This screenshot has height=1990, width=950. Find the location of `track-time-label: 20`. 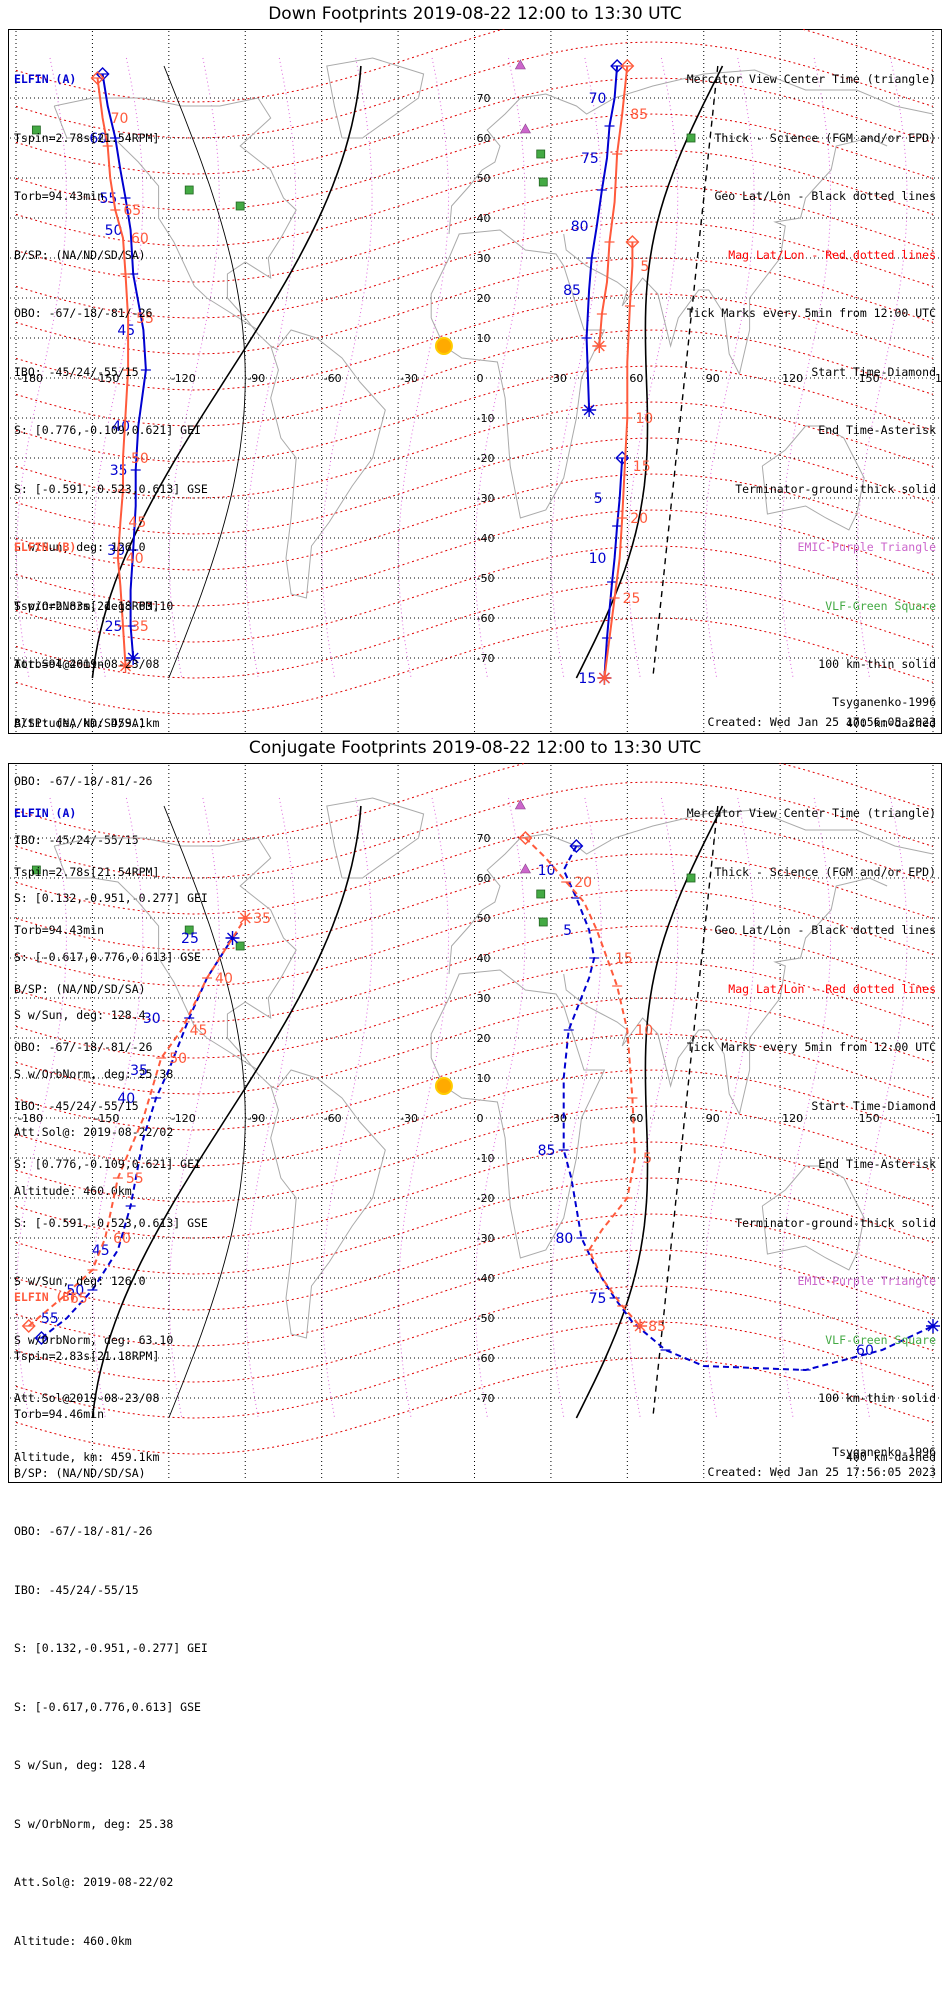

track-time-label: 20 is located at coordinates (639, 519).